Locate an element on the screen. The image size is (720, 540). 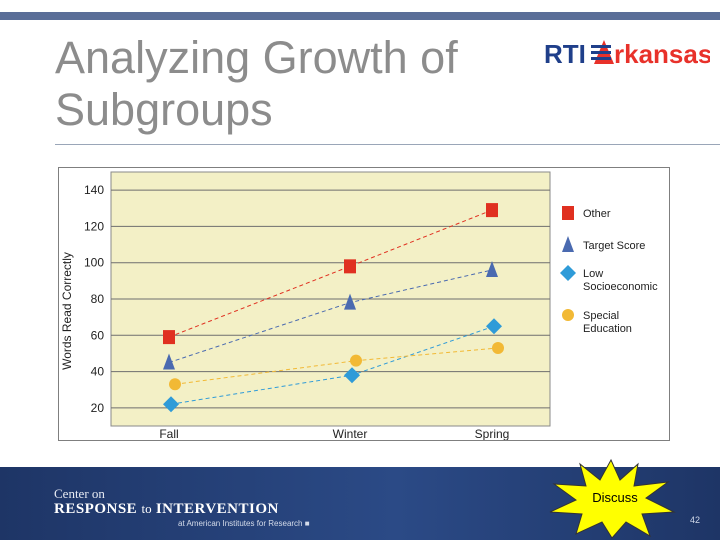
legend-marker-special-education is located at coordinates (568, 315).